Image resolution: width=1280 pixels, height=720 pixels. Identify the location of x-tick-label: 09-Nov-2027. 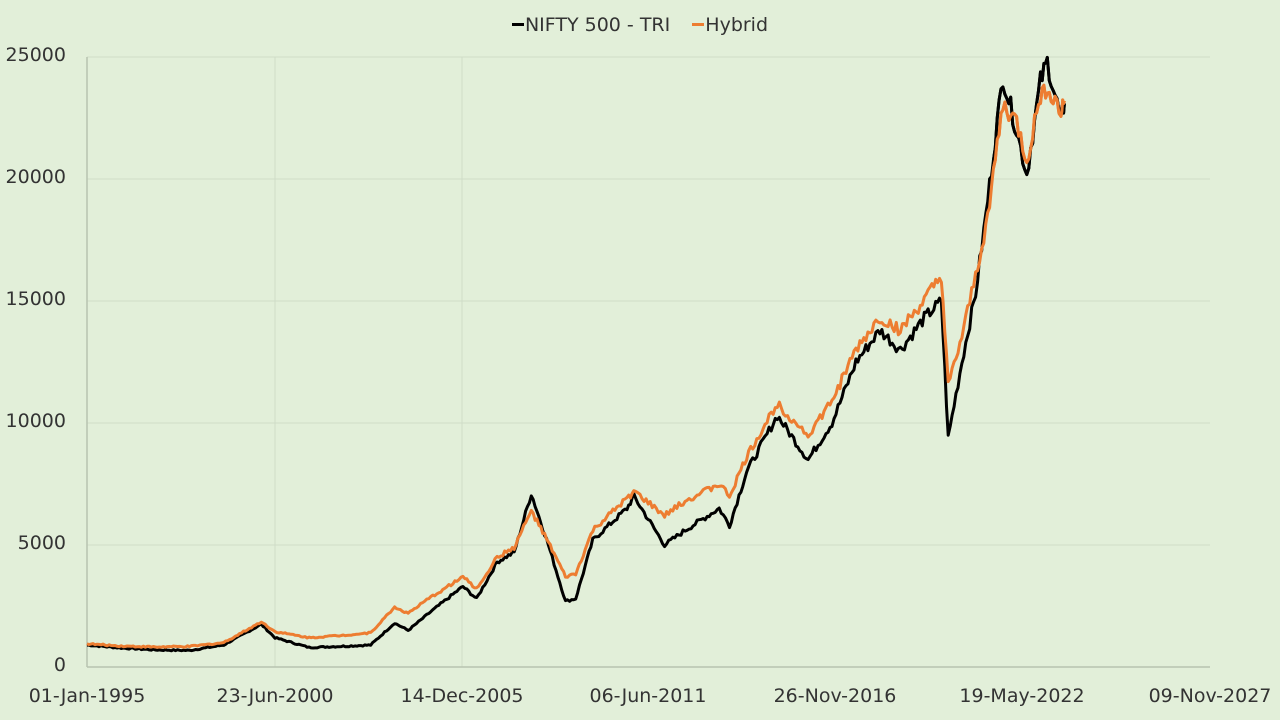
(1210, 696).